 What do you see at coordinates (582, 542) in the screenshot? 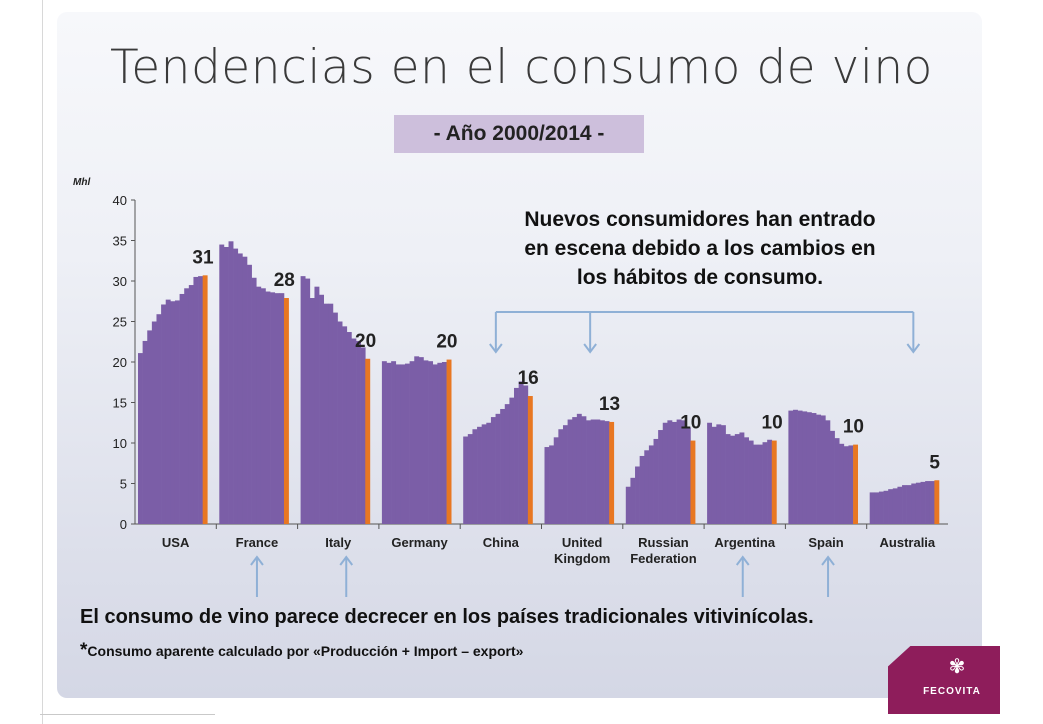
I see `category-label: United` at bounding box center [582, 542].